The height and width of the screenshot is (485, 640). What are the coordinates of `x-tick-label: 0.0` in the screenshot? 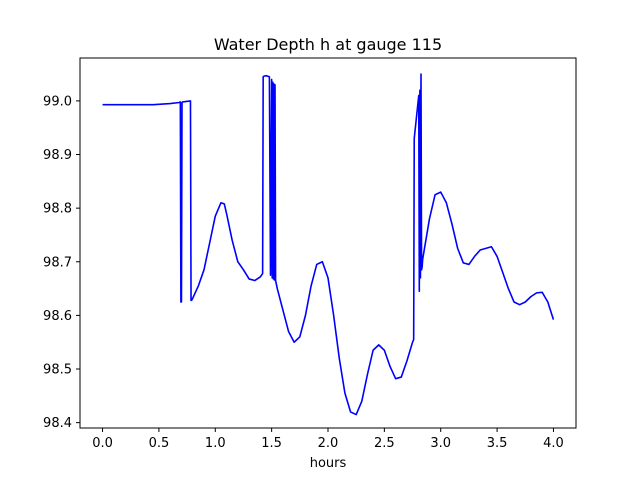 It's located at (102, 443).